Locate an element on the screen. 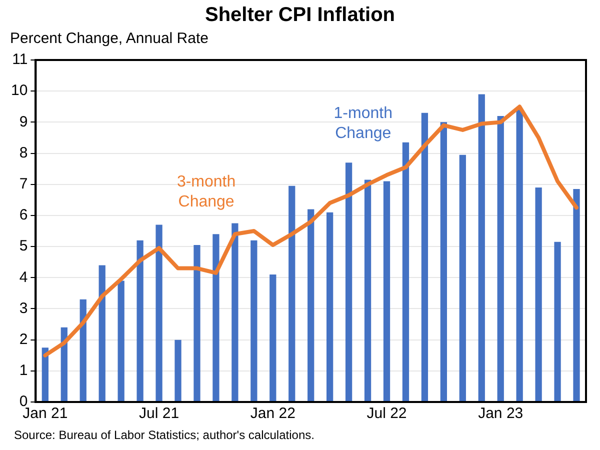 The image size is (600, 450). series-label: 3-month Change is located at coordinates (206, 192).